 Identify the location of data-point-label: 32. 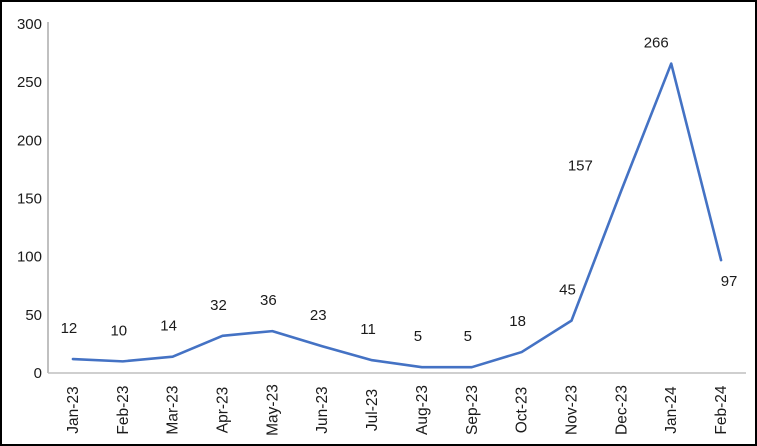
(218, 305).